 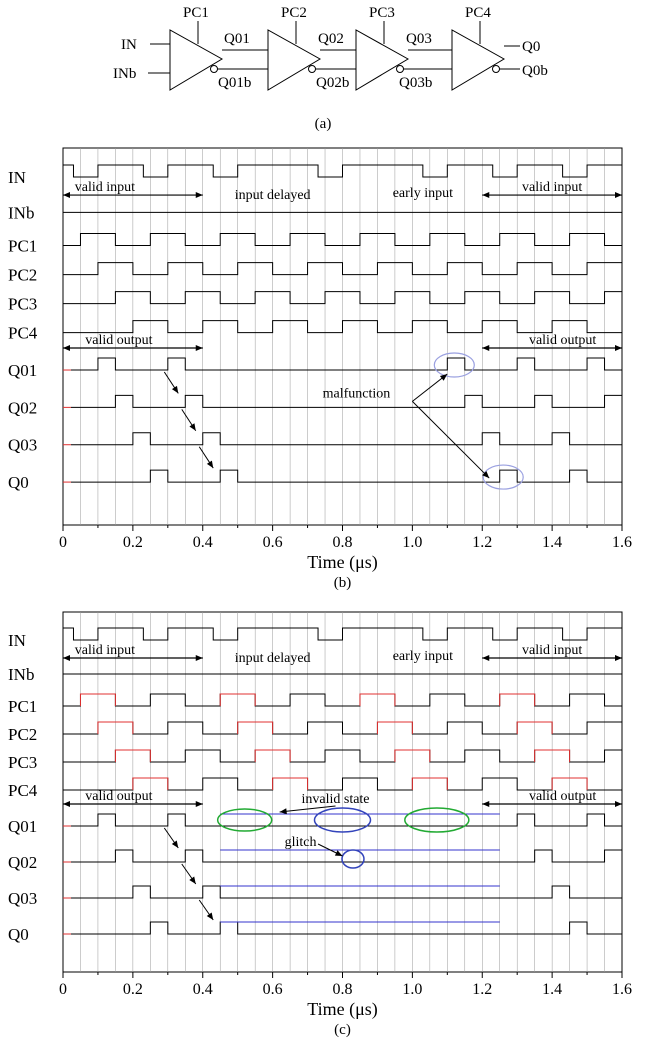 What do you see at coordinates (478, 13) in the screenshot?
I see `circuit-pc4-label: PC4` at bounding box center [478, 13].